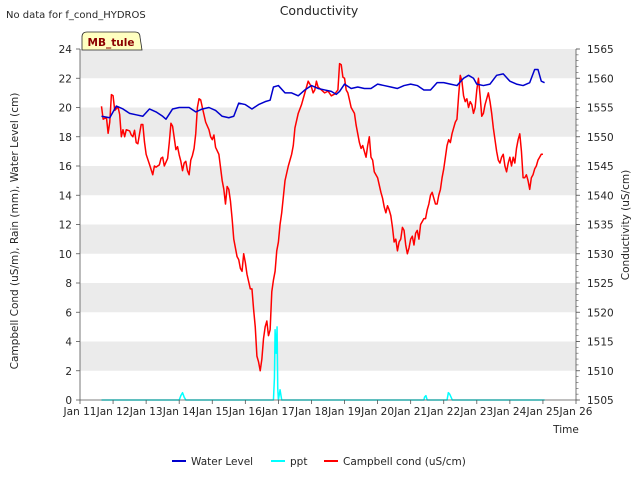 This screenshot has height=480, width=640. I want to click on x-tick-label: Jan 12, so click(113, 412).